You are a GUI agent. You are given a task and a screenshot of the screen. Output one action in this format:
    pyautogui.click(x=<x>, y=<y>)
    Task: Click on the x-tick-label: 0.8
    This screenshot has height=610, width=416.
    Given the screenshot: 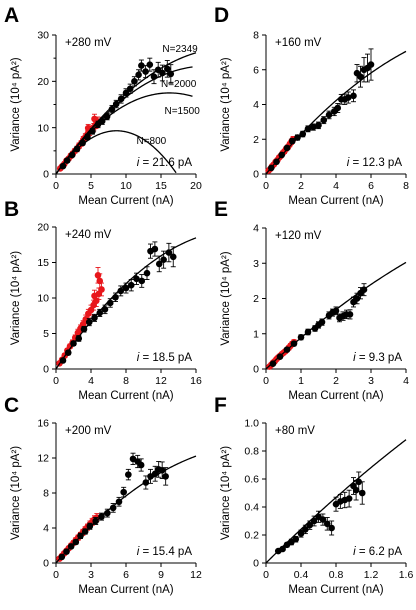 What is the action you would take?
    pyautogui.click(x=336, y=575)
    